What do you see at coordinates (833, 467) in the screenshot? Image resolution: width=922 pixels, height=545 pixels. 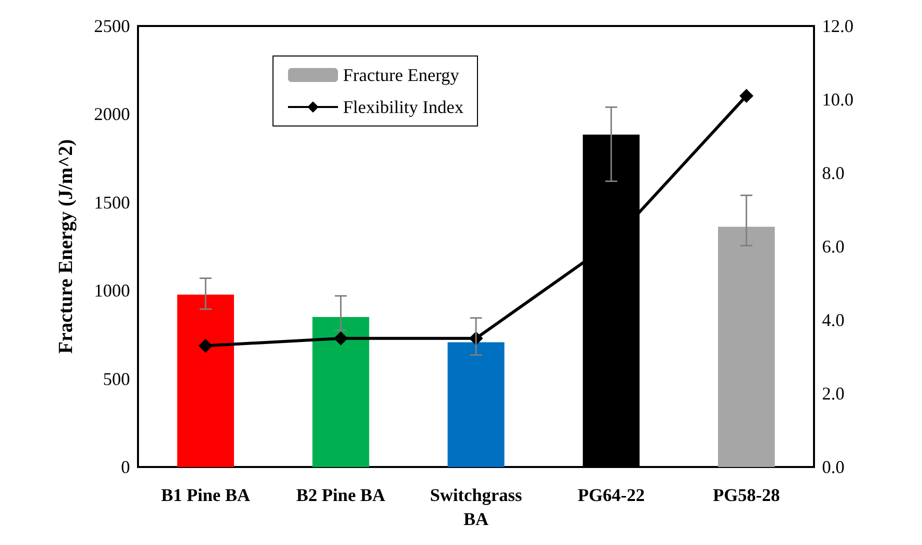 I see `y2-tick-label: 0.0` at bounding box center [833, 467].